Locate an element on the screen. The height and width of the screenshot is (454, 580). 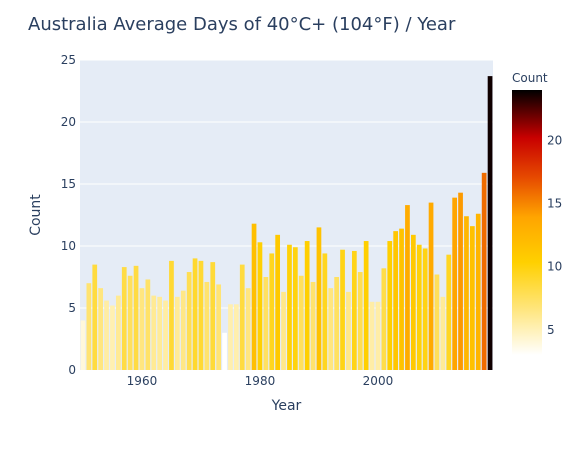
y-axis-label: Count is located at coordinates (36, 215).